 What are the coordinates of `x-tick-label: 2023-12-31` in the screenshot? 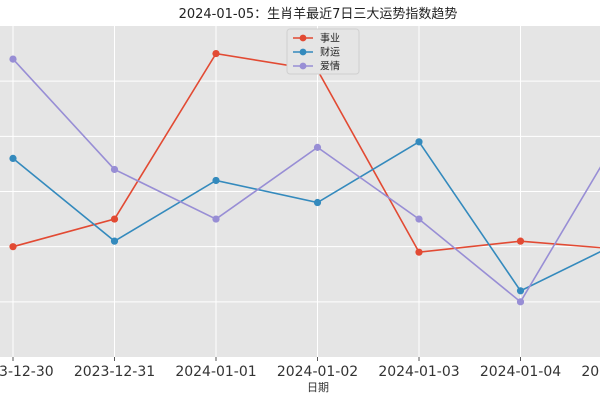 It's located at (114, 372).